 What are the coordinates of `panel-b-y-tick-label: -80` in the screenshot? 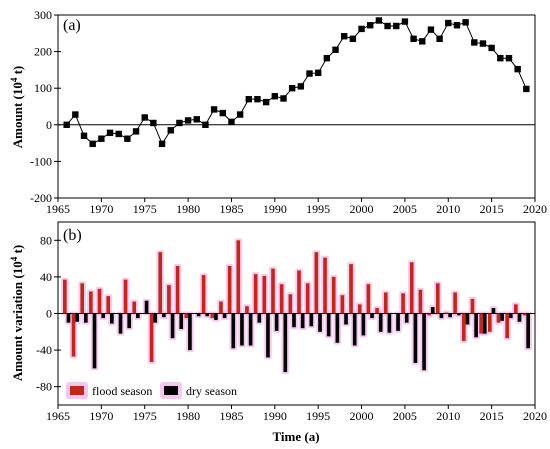 It's located at (44, 387).